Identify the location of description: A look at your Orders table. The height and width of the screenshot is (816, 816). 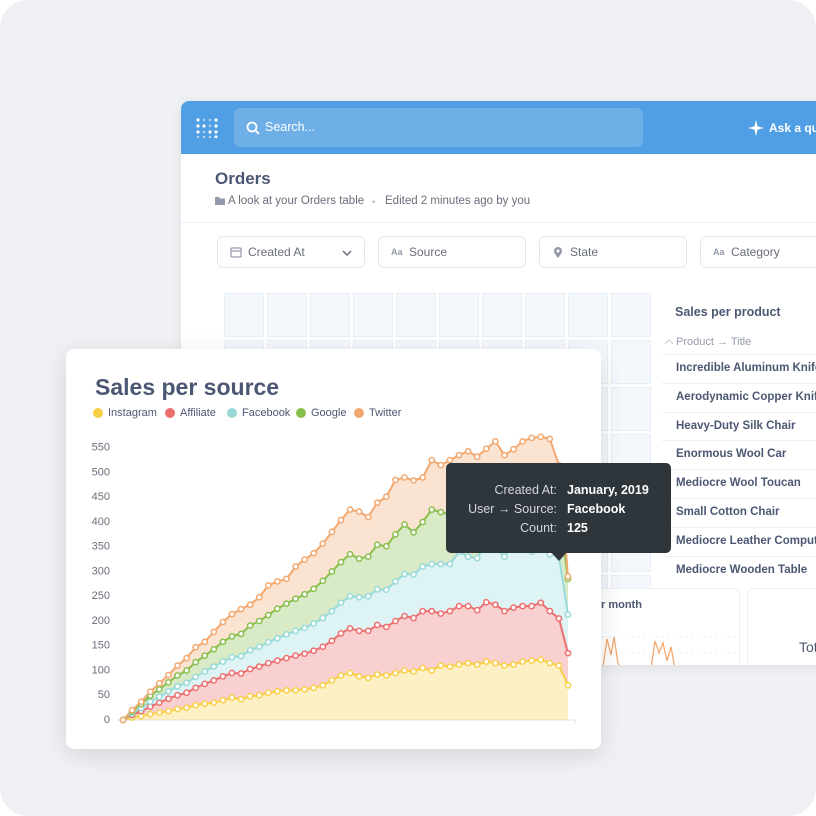
(296, 201).